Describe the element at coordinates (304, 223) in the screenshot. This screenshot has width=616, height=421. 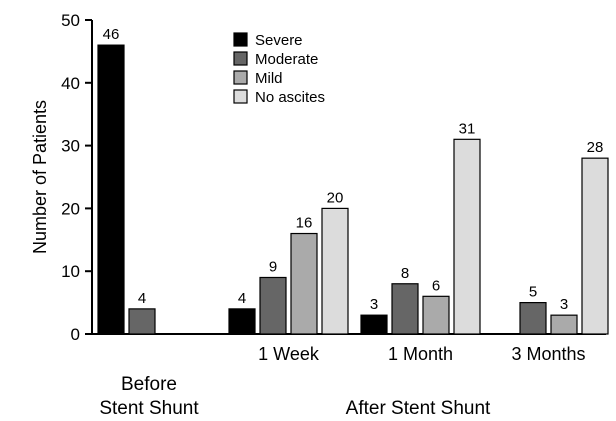
I see `data-label: 16` at that location.